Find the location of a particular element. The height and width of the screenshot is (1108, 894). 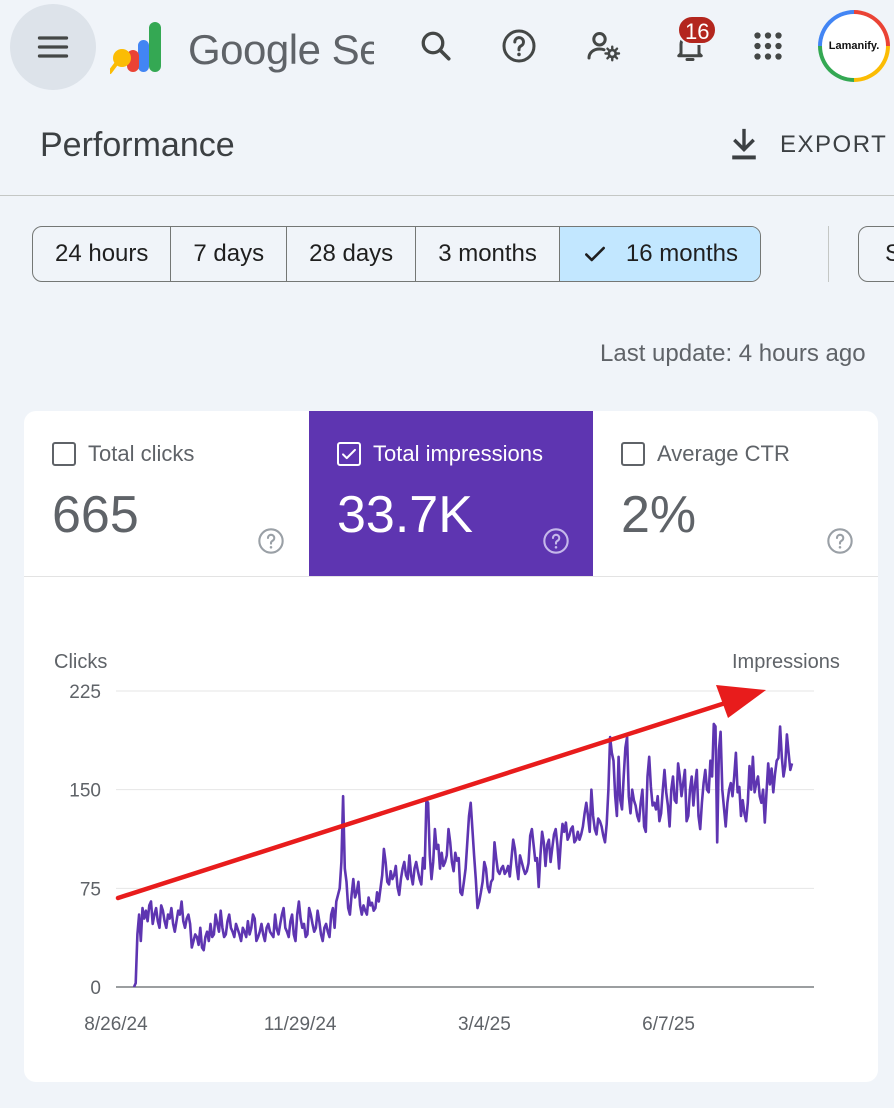

account-avatar: Lamanify. is located at coordinates (854, 46).